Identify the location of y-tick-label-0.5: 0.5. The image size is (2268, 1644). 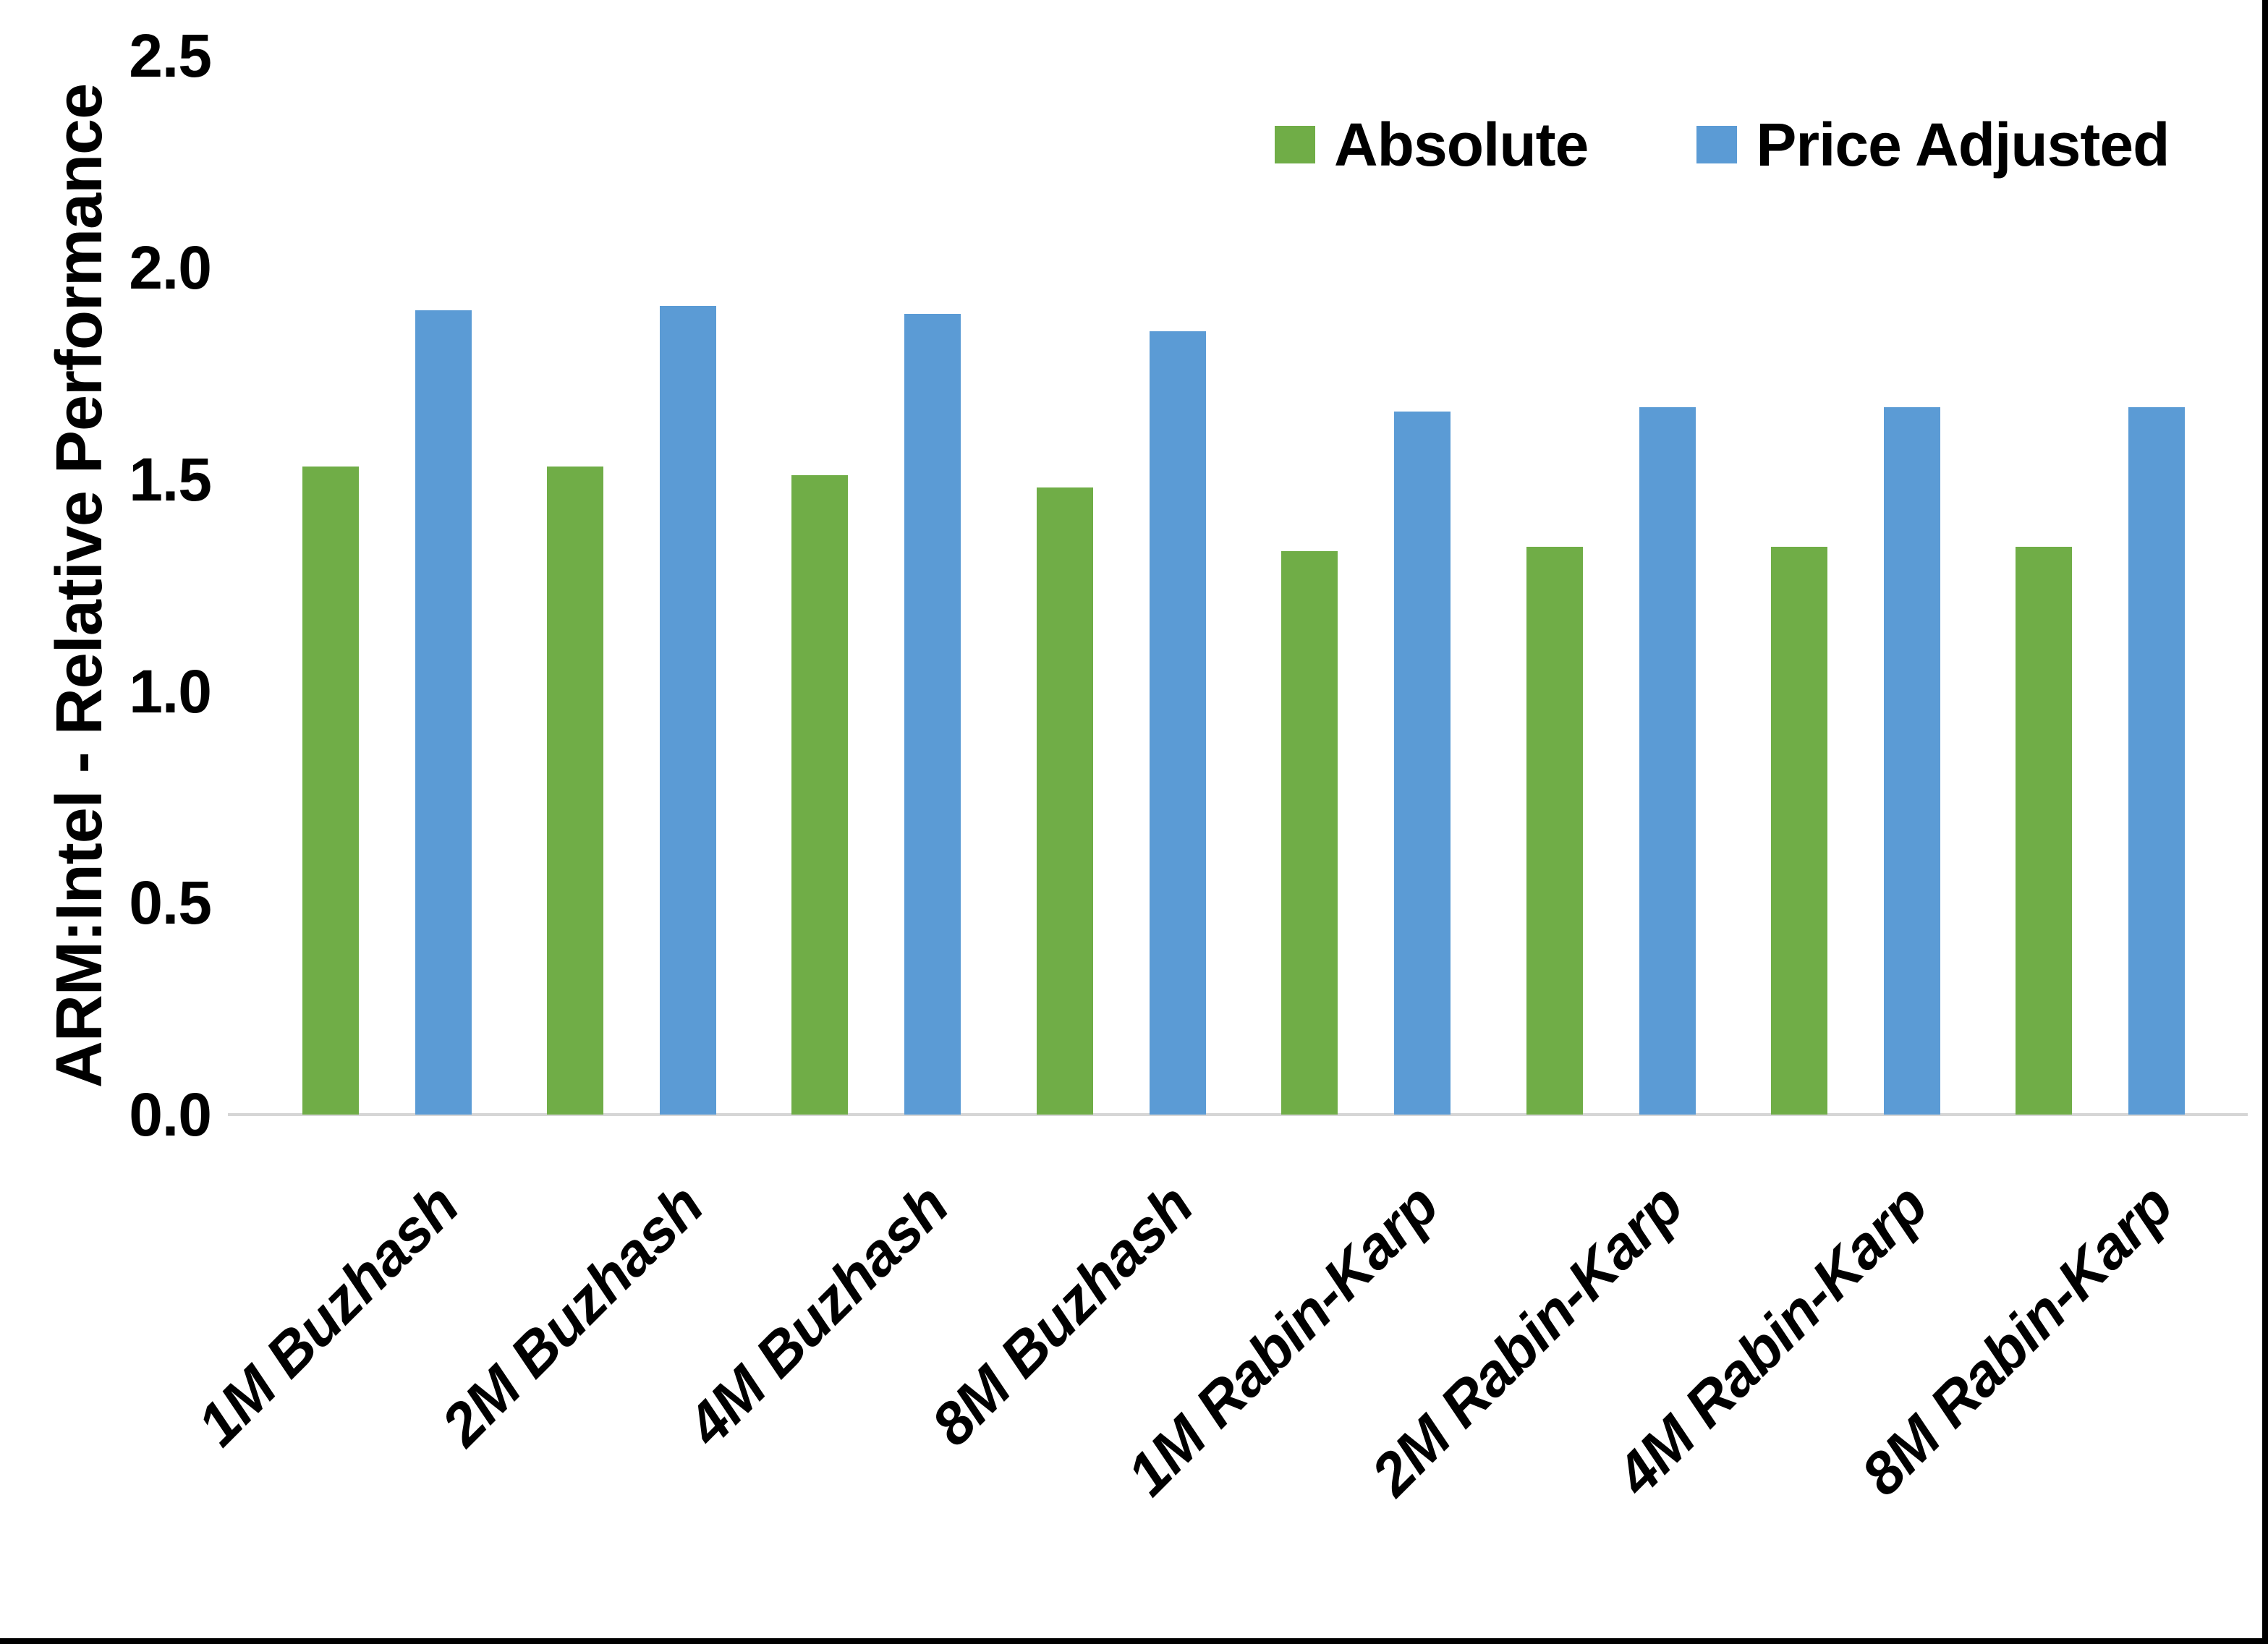
(170, 903).